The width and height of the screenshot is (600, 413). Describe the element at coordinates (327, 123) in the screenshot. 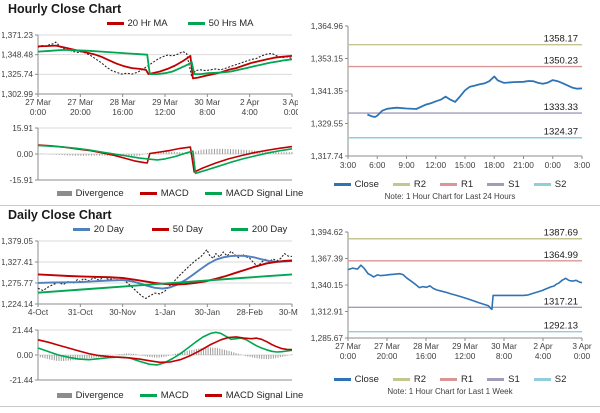

I see `svg-text: 1,329.55` at that location.